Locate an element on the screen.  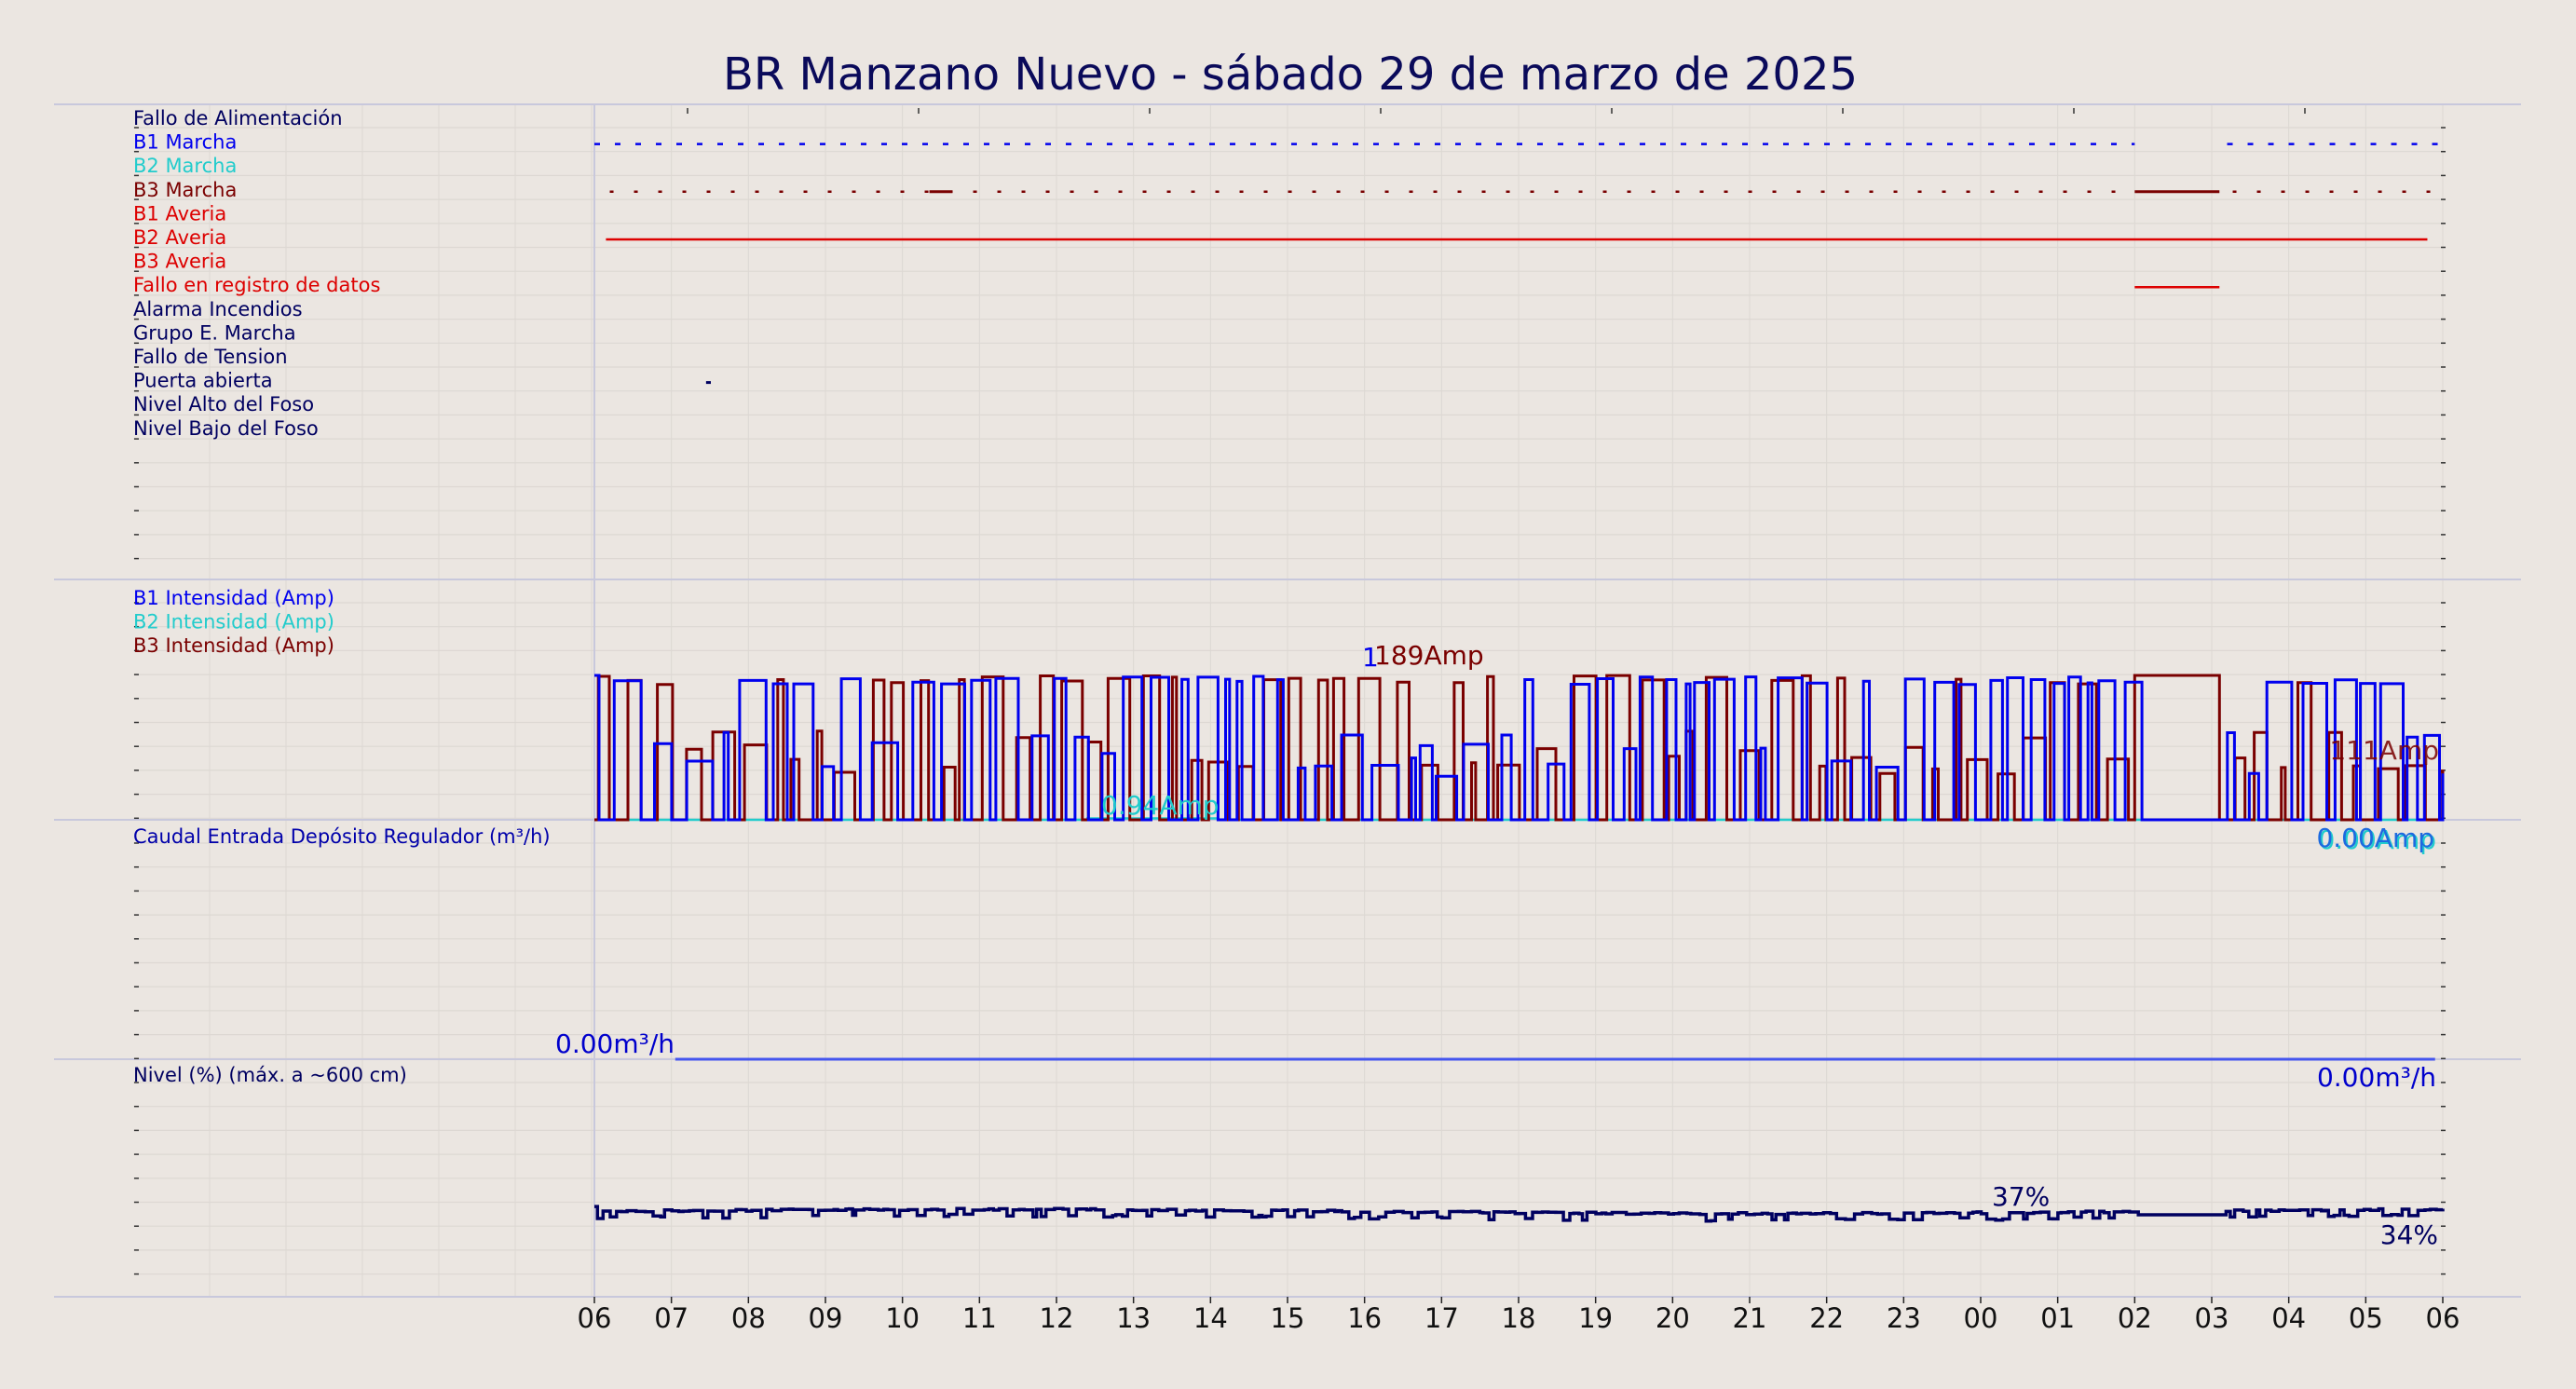
signal-label: Alarma Incendios is located at coordinates (218, 309).